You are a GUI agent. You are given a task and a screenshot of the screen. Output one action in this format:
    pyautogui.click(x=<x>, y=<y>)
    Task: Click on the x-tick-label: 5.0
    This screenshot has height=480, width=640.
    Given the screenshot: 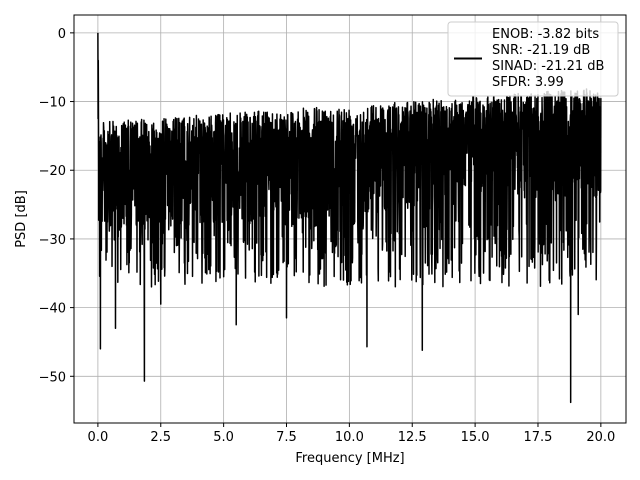 What is the action you would take?
    pyautogui.click(x=223, y=437)
    